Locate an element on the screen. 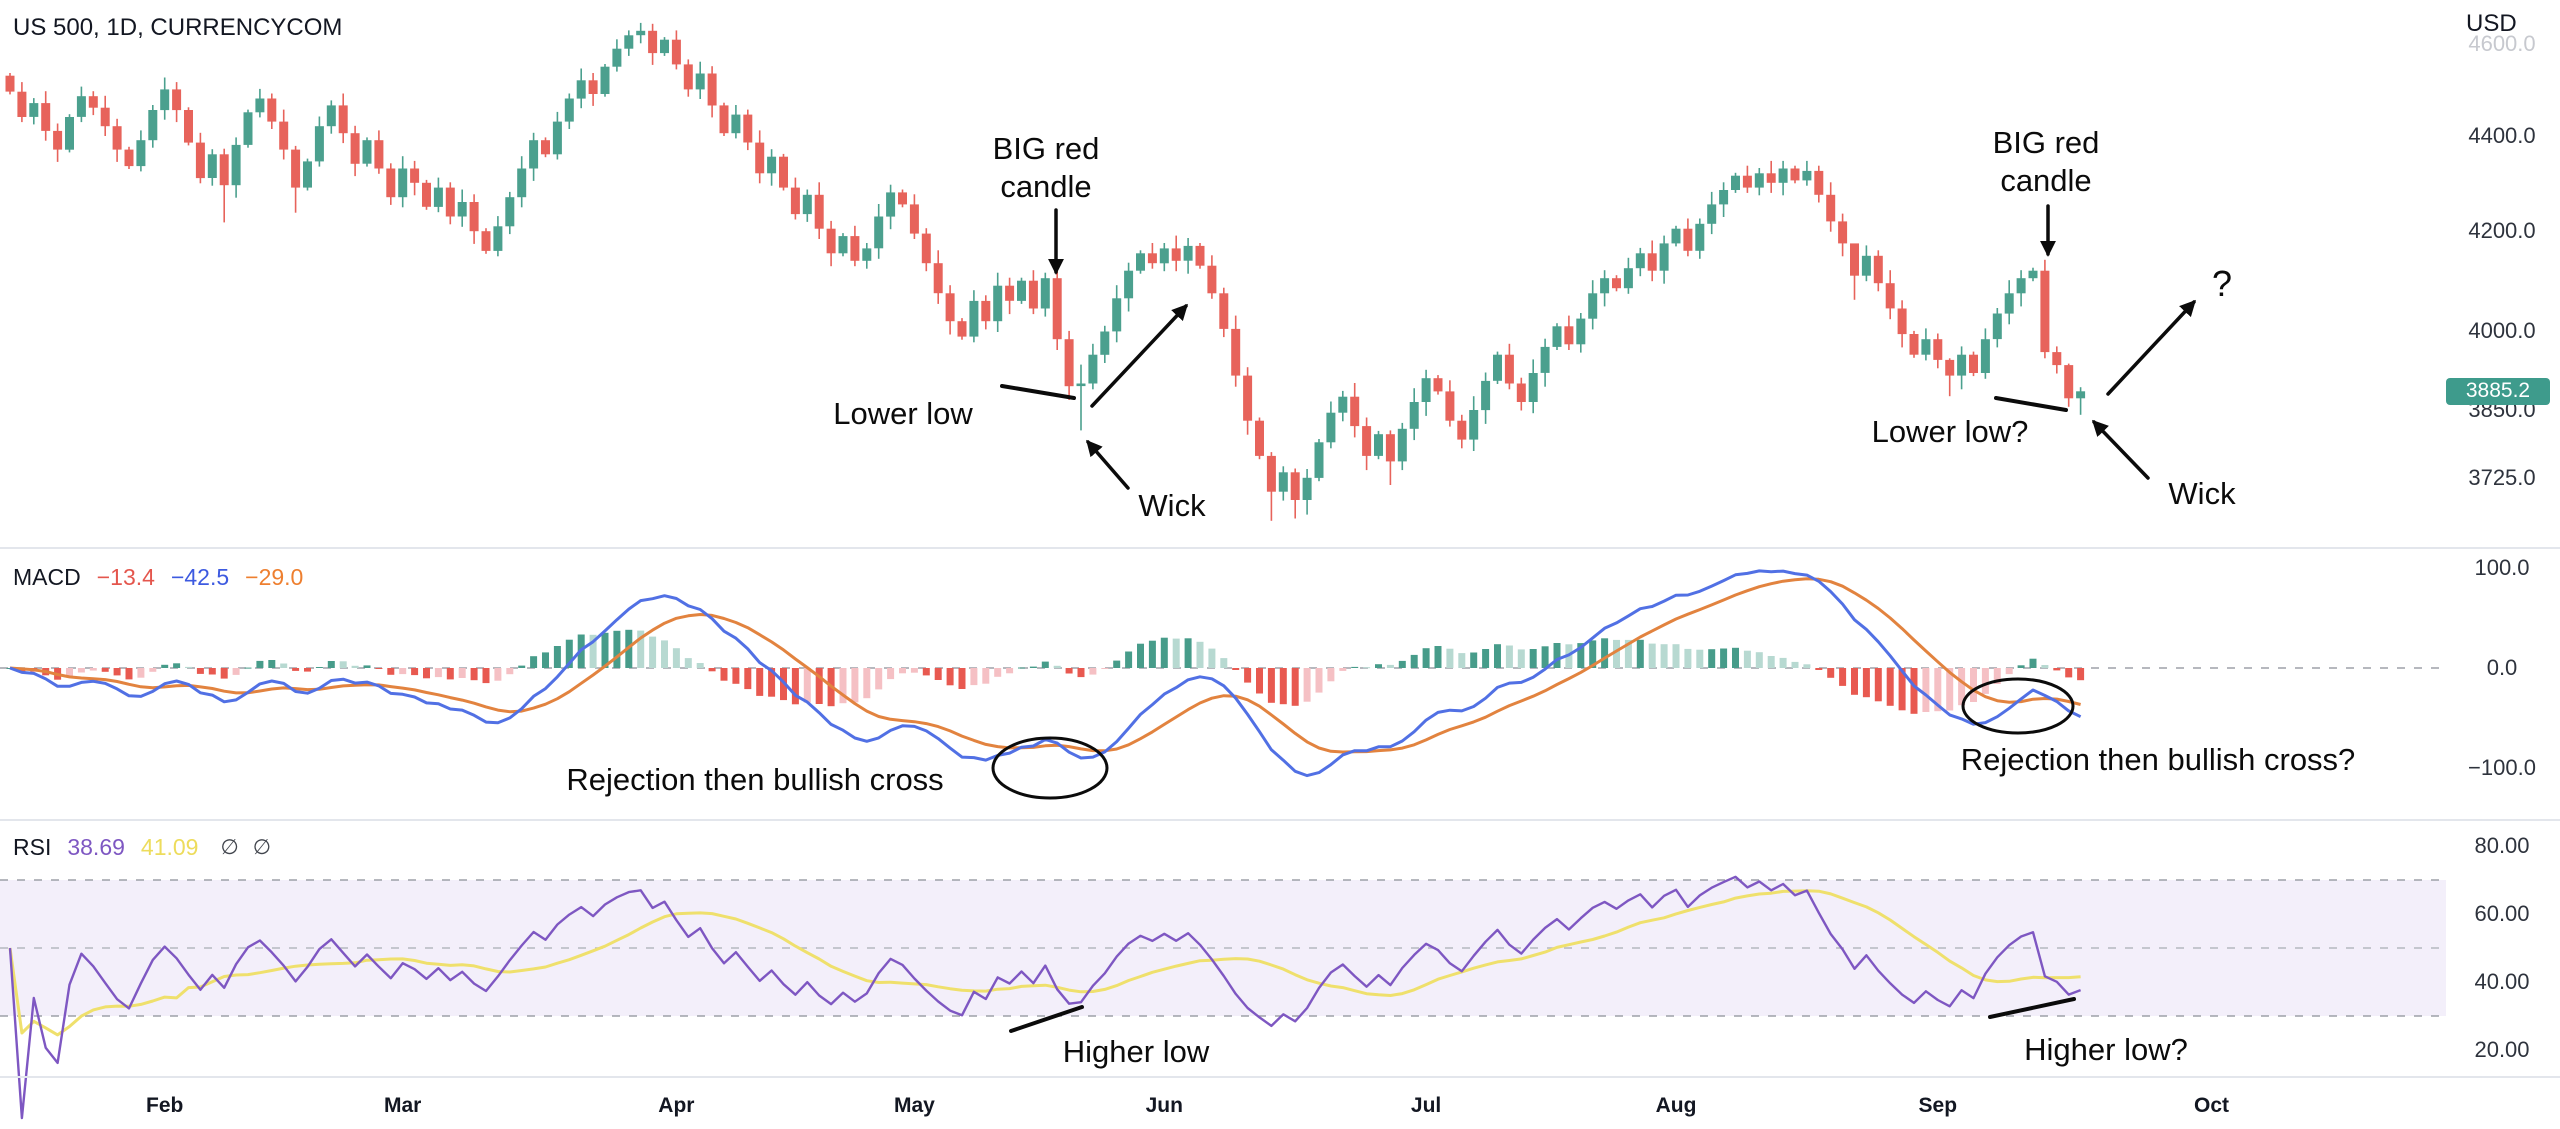 This screenshot has height=1129, width=2560. higher-low-right-line is located at coordinates (2032, 1008).